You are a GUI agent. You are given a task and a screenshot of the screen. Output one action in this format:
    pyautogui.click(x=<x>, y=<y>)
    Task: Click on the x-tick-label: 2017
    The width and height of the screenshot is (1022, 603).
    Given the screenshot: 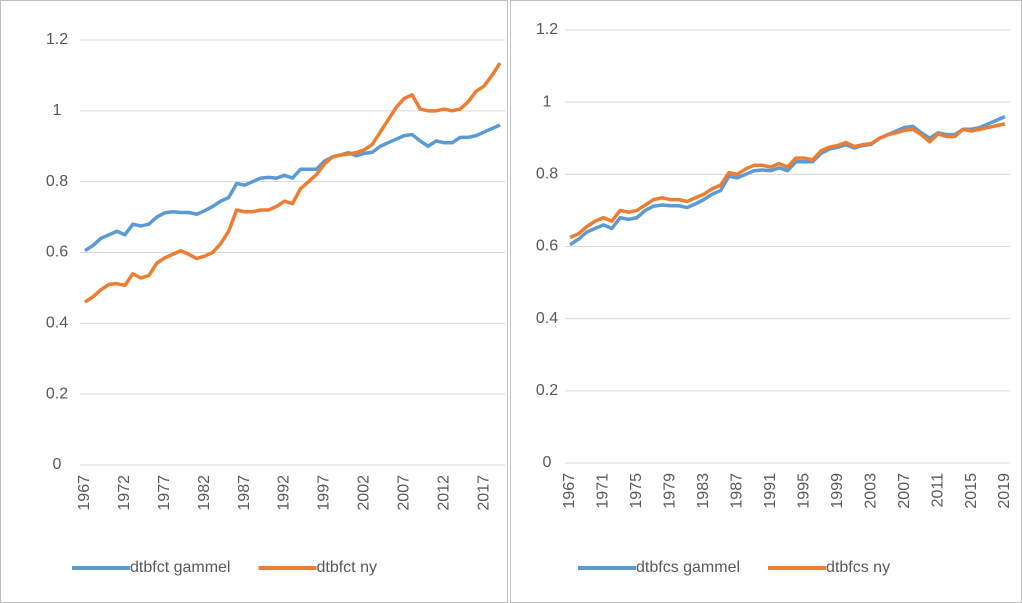 What is the action you would take?
    pyautogui.click(x=483, y=493)
    